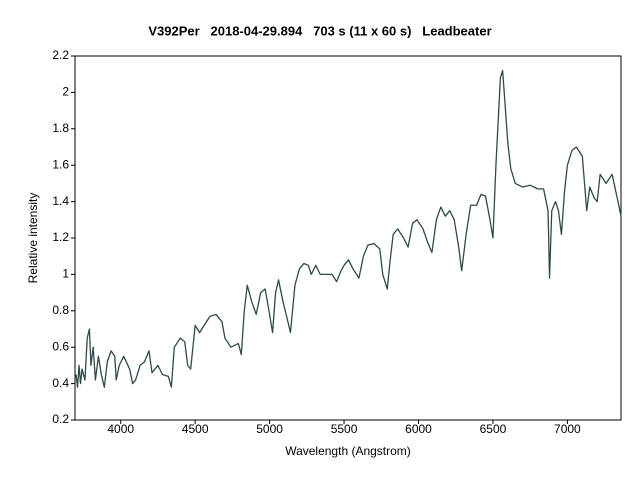 This screenshot has width=640, height=480. Describe the element at coordinates (567, 429) in the screenshot. I see `x-tick-label: 7000` at that location.